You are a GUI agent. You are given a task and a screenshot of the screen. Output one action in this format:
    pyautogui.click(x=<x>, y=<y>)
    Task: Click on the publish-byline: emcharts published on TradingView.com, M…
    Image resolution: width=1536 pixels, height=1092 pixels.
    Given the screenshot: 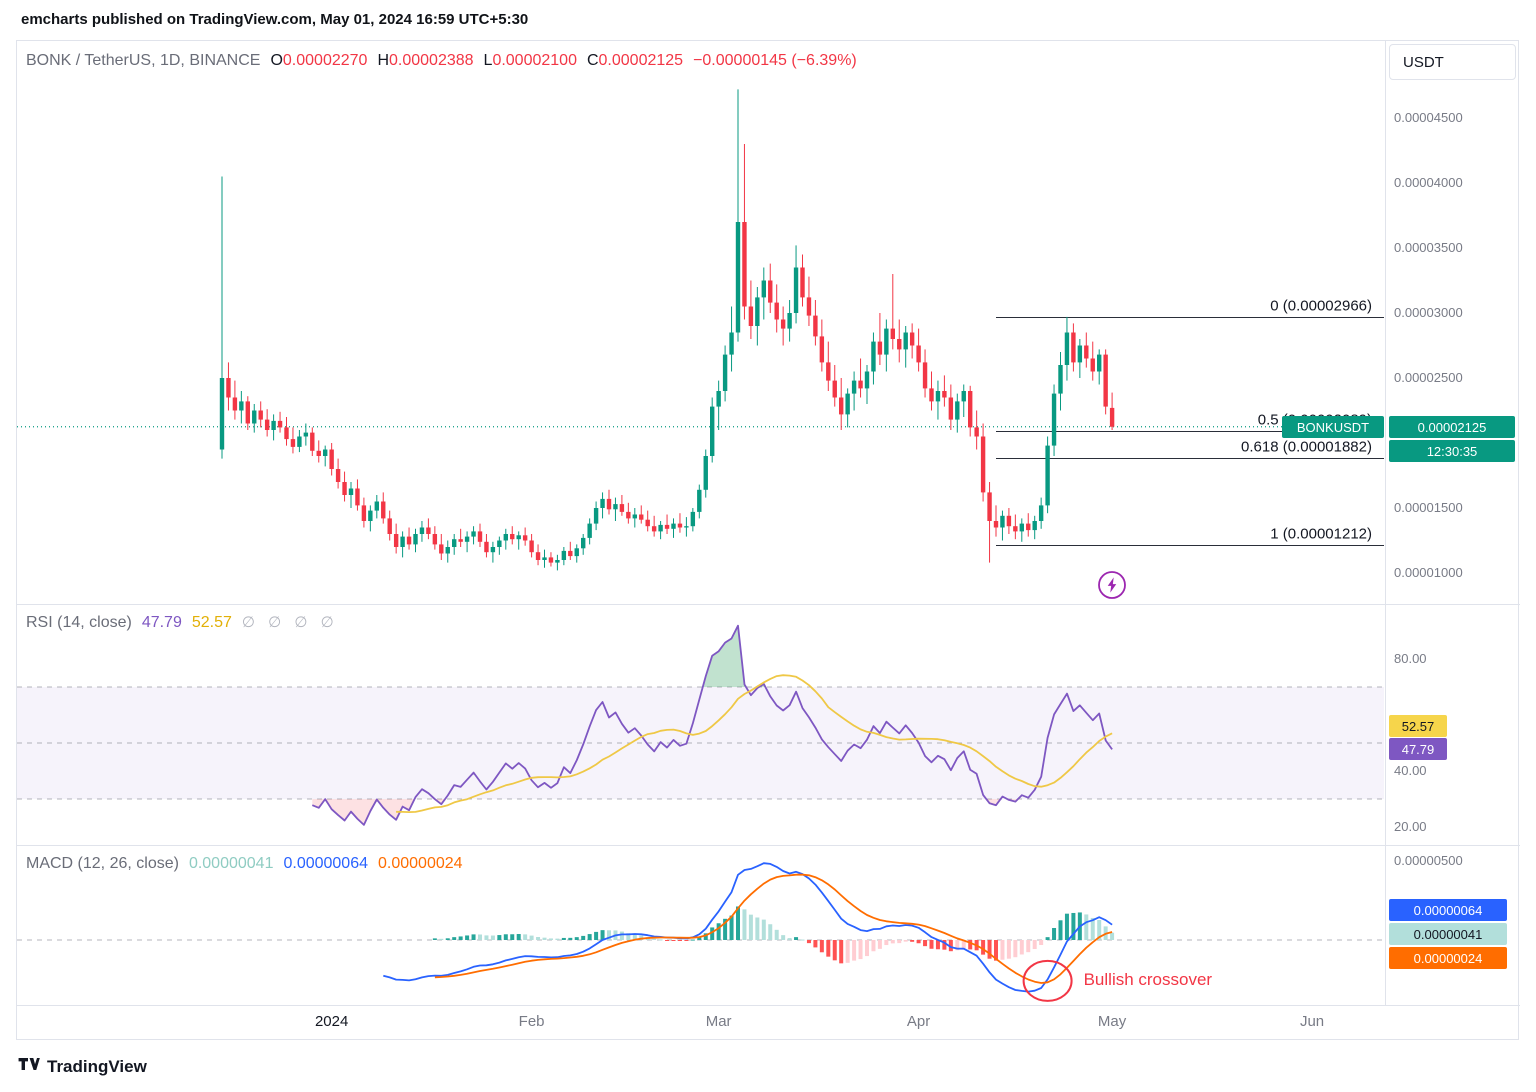 What is the action you would take?
    pyautogui.click(x=275, y=19)
    